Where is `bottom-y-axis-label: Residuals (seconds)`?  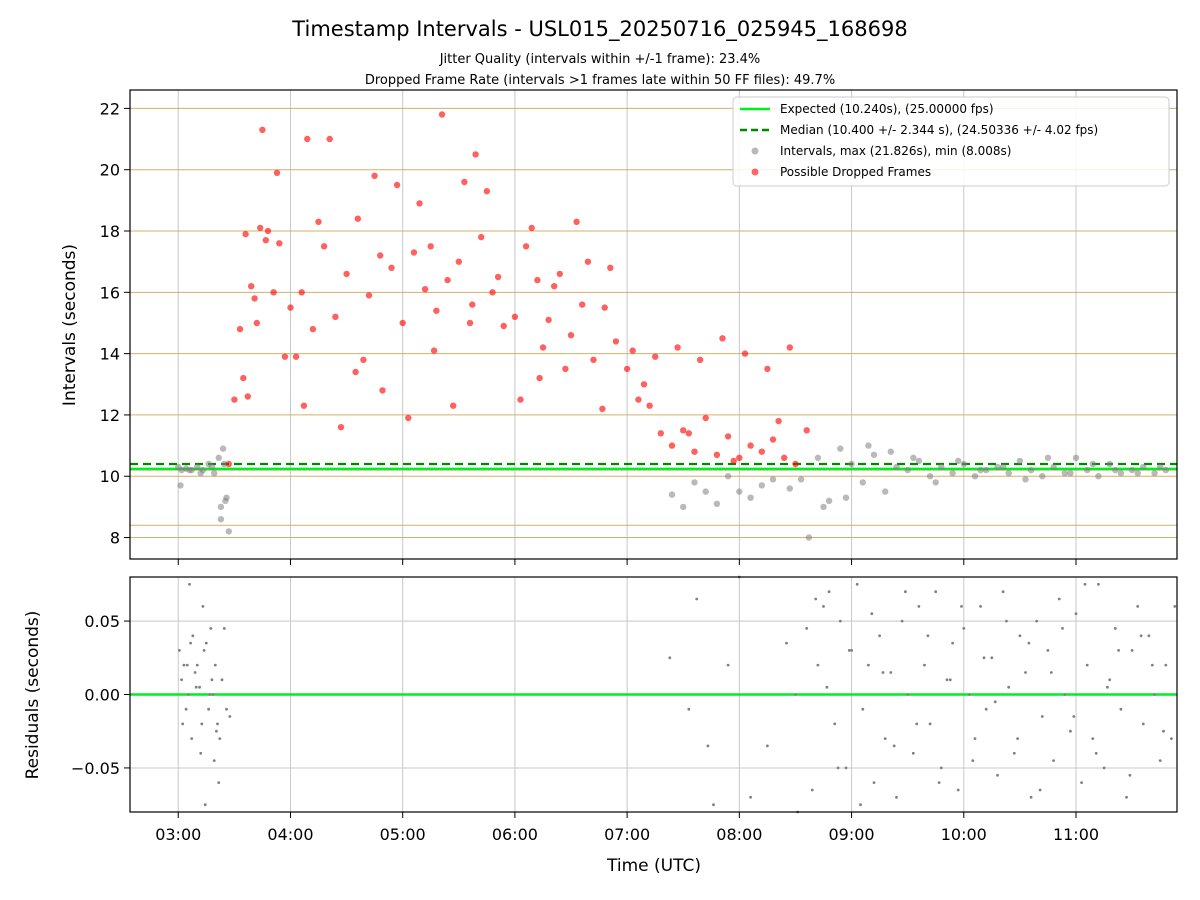
bottom-y-axis-label: Residuals (seconds) is located at coordinates (33, 695).